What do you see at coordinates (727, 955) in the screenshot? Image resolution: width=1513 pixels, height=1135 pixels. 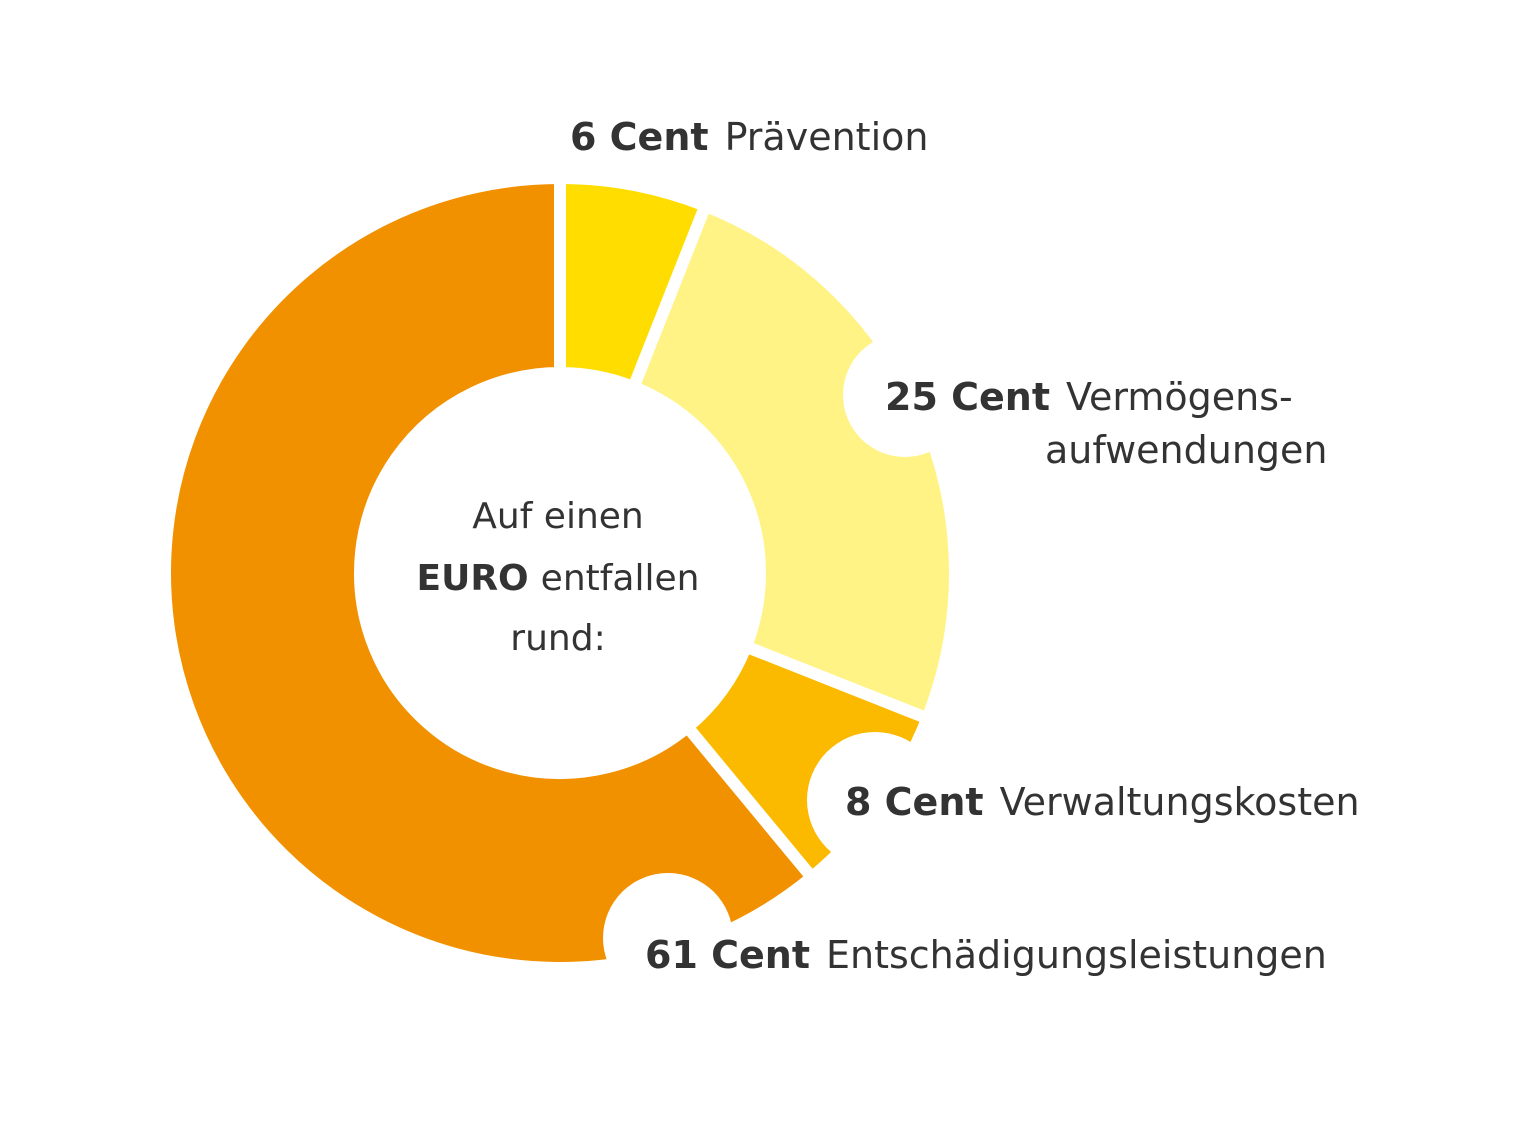 I see `value-label-entschaedigung: 61 Cent` at bounding box center [727, 955].